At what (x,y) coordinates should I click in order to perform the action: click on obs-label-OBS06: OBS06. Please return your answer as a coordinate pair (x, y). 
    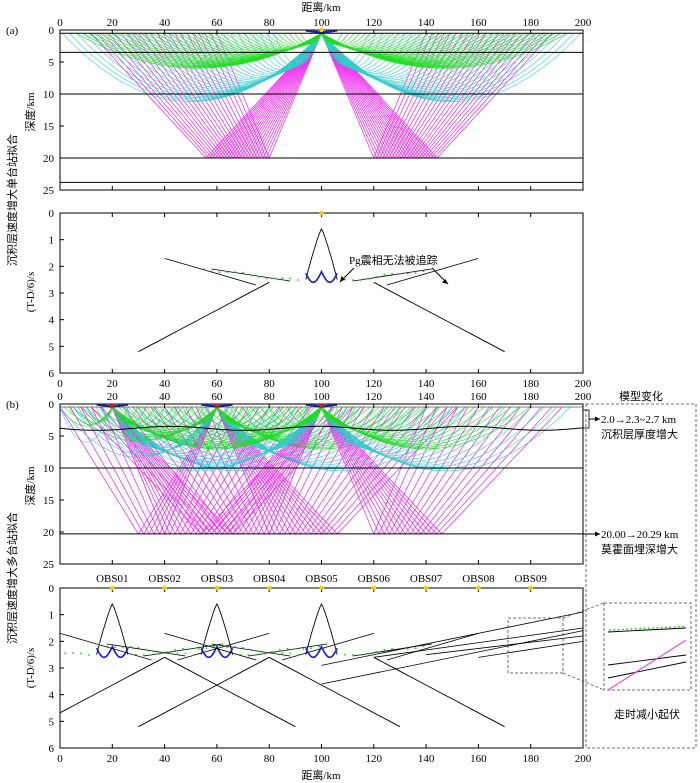
    Looking at the image, I should click on (374, 579).